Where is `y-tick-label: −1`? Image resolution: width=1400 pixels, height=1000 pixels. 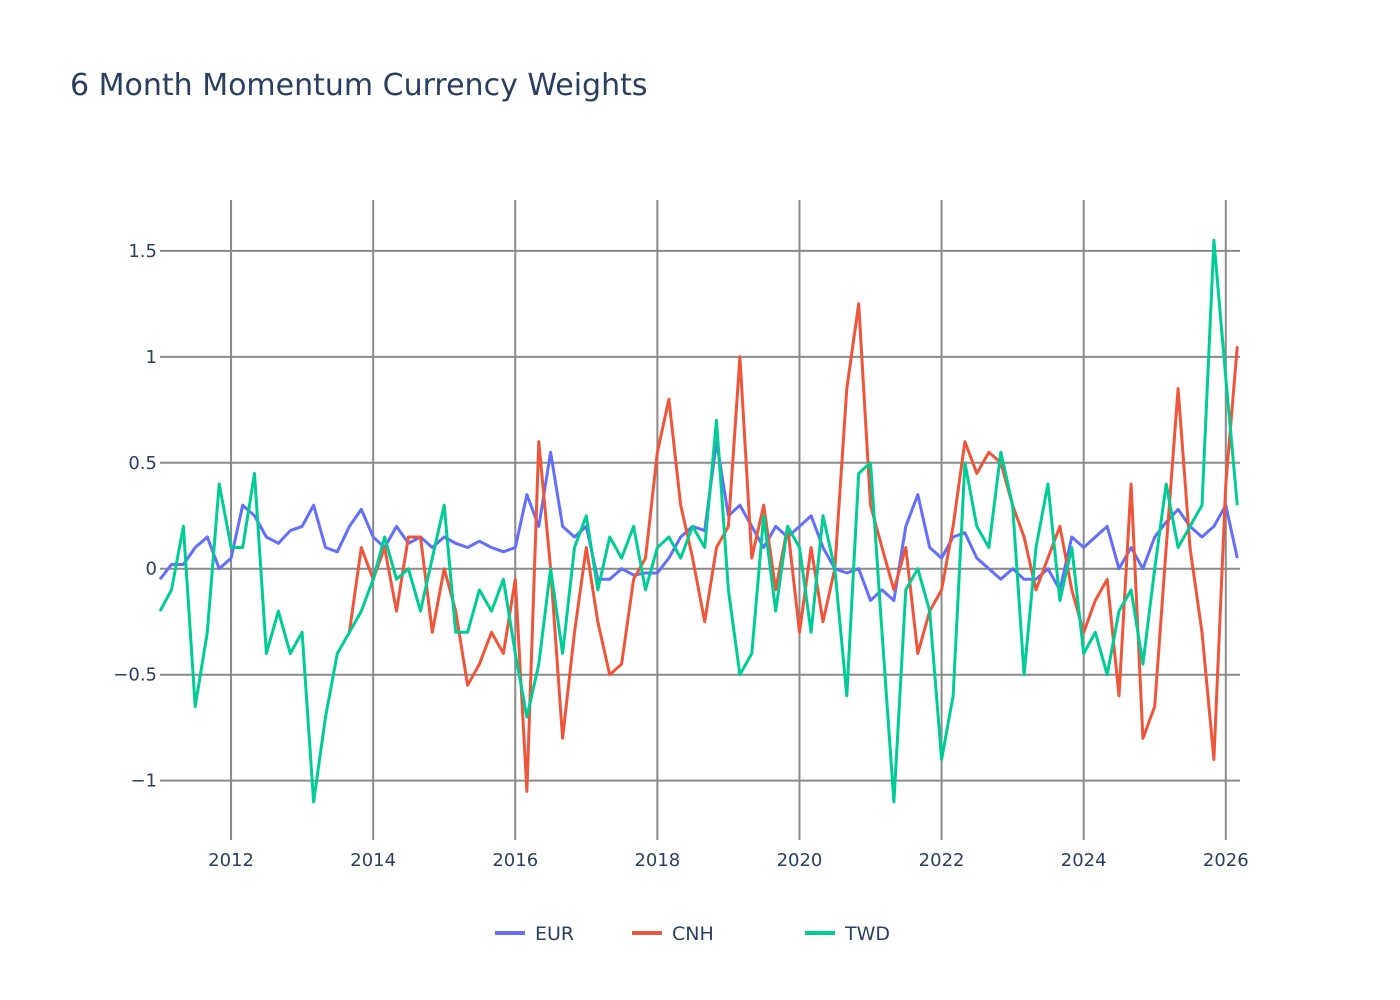 y-tick-label: −1 is located at coordinates (143, 781).